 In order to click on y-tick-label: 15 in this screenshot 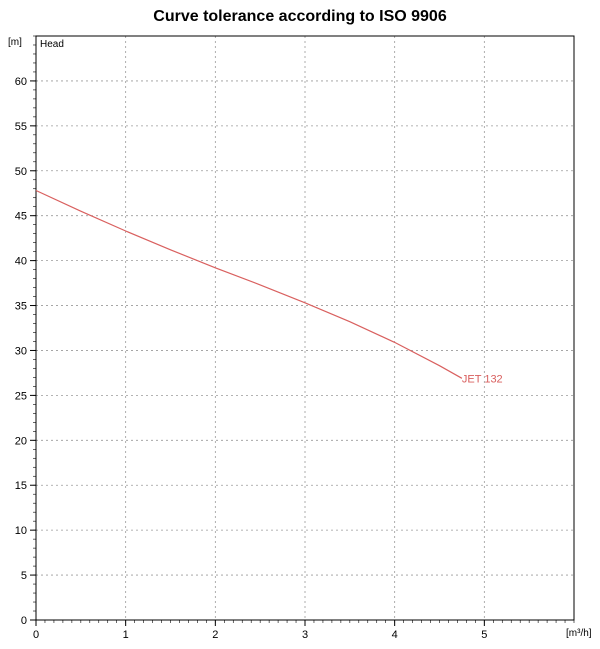, I will do `click(21, 486)`.